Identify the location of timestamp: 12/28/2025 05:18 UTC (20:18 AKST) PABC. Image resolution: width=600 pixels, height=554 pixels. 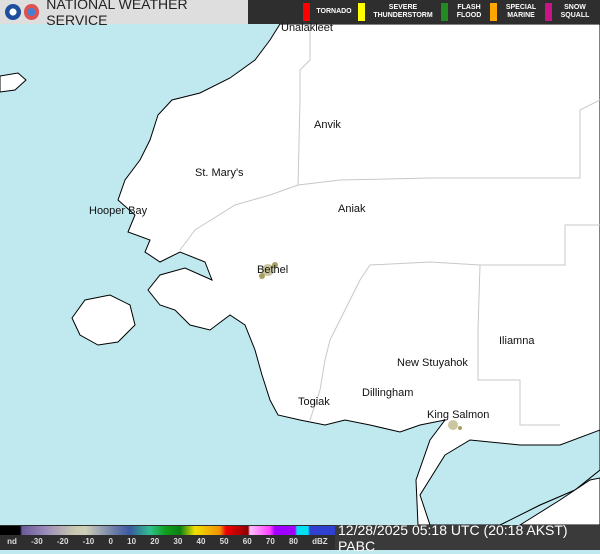
(467, 538).